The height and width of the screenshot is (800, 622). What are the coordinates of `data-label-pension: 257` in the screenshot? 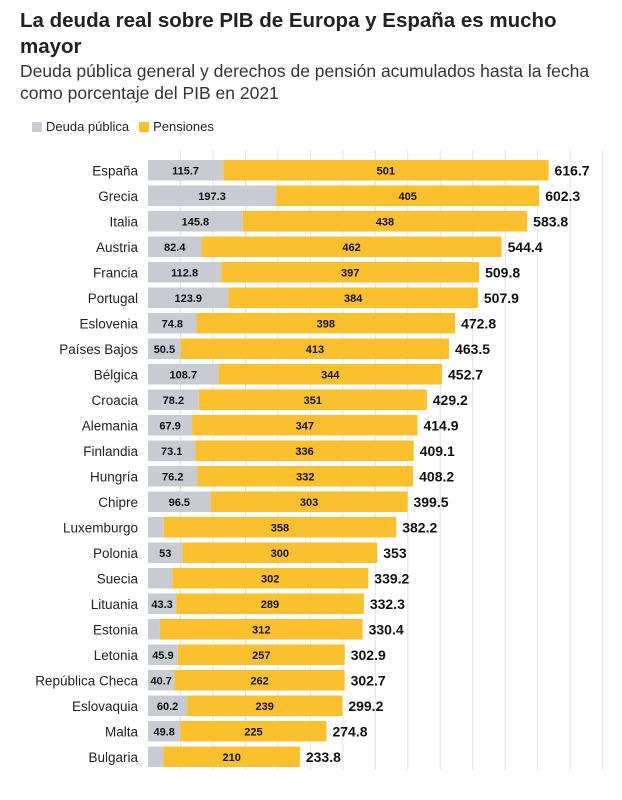 It's located at (261, 656).